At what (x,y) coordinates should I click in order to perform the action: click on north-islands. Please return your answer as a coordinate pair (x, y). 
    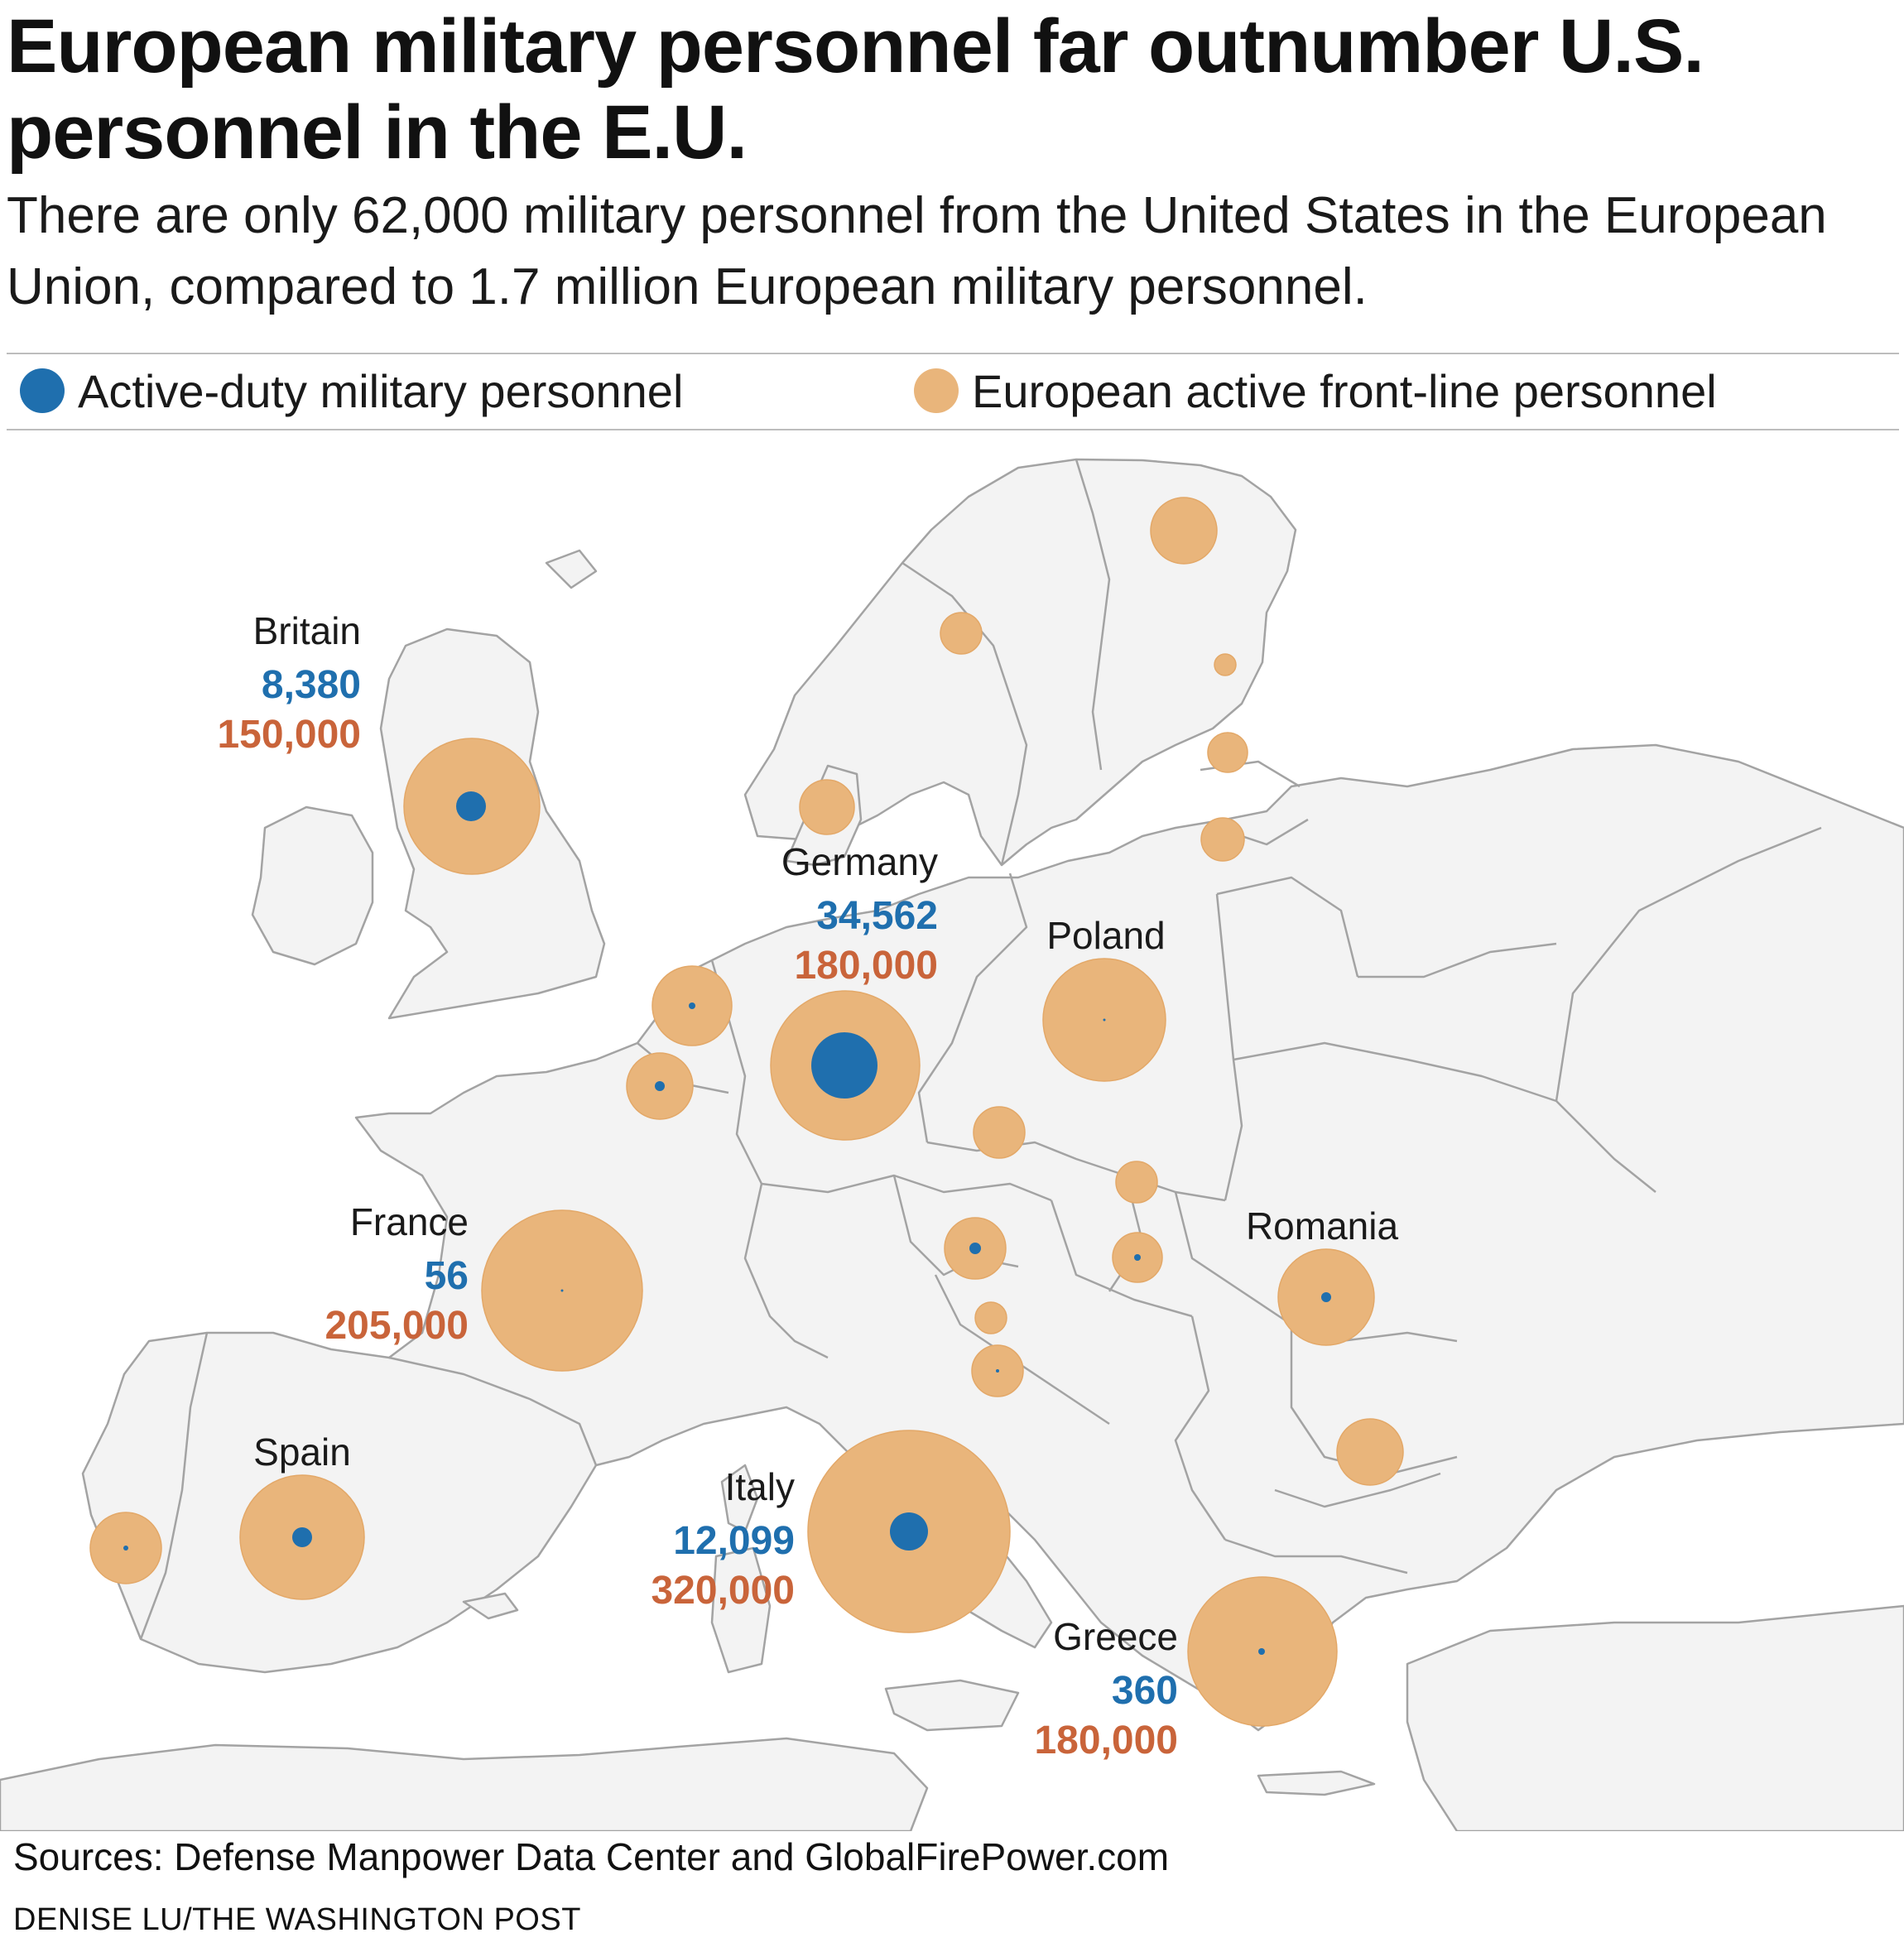
    Looking at the image, I should click on (571, 569).